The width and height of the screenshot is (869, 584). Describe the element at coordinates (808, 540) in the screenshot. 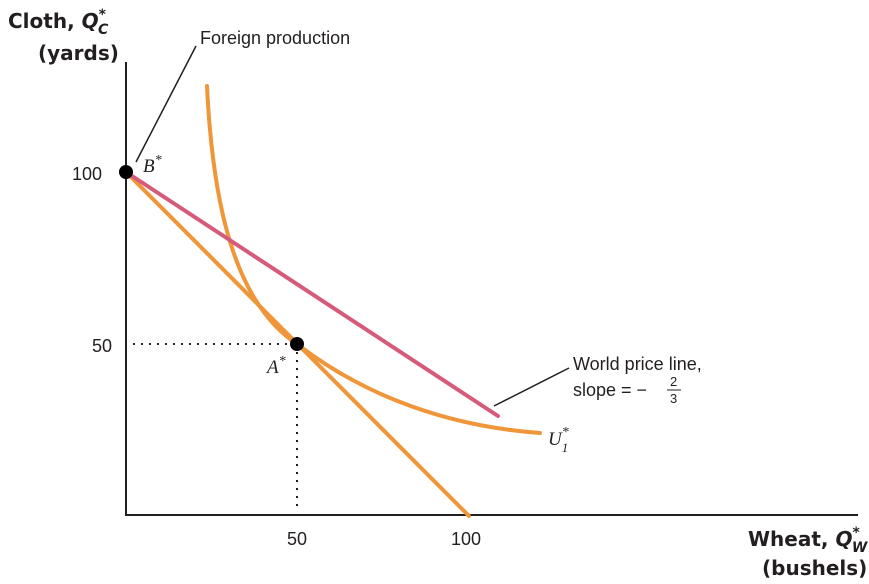

I see `x-axis-title: Wheat, Q* W` at that location.